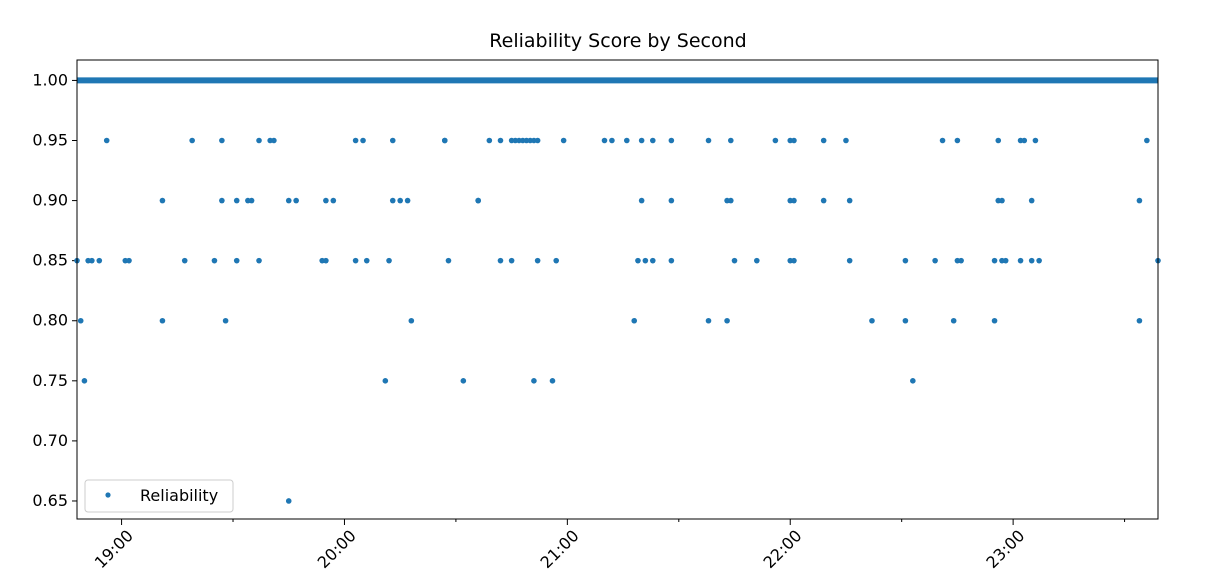 The height and width of the screenshot is (587, 1221). I want to click on legend-box, so click(159, 496).